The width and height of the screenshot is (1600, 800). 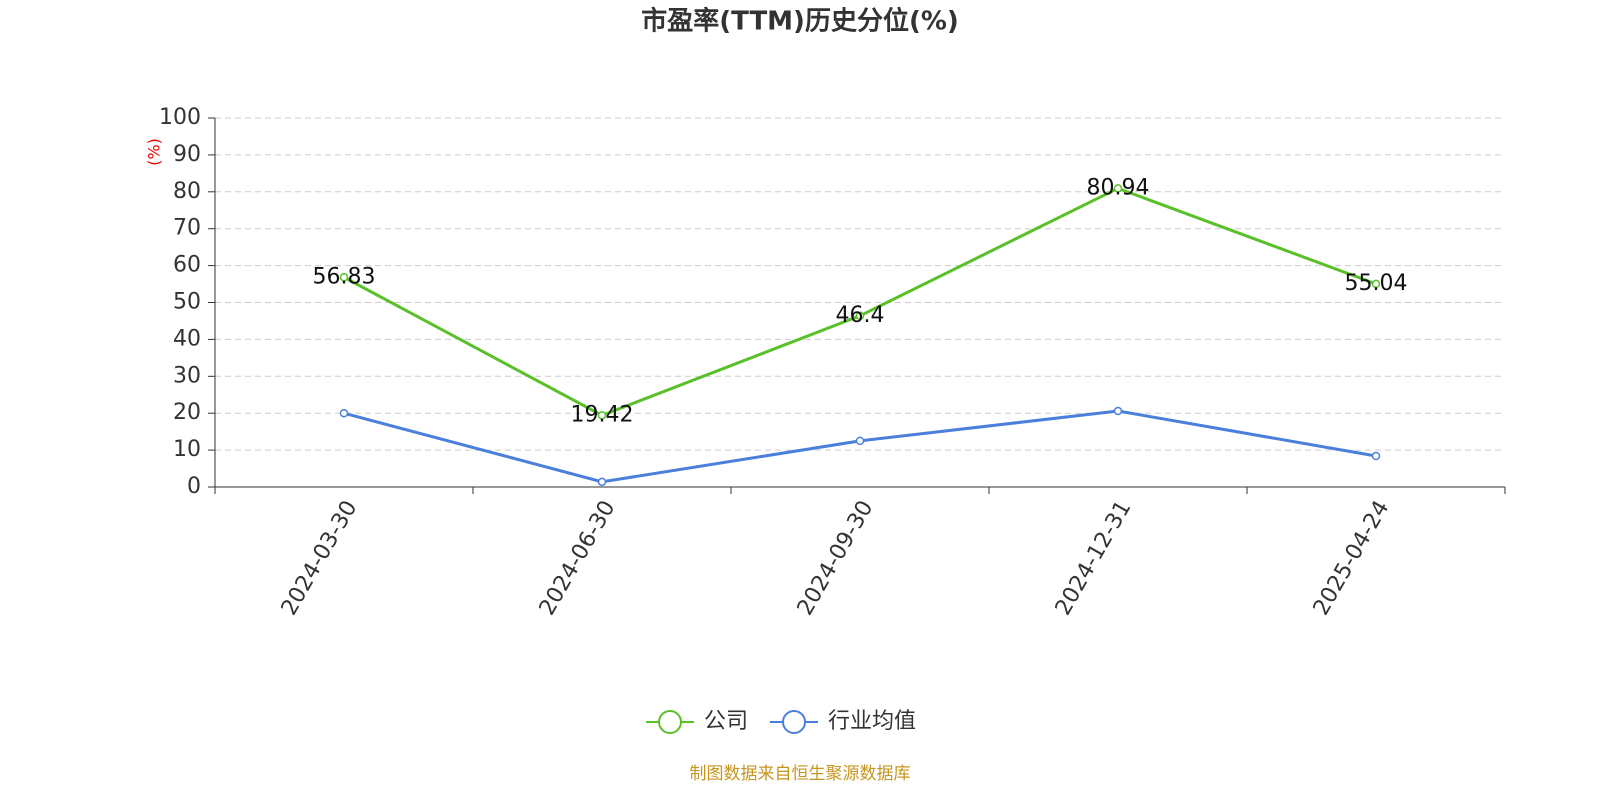 I want to click on data-label: 56.83, so click(x=344, y=276).